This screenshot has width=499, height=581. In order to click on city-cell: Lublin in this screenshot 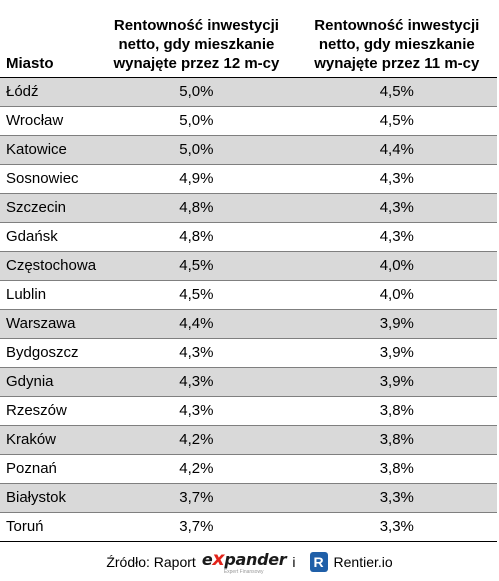, I will do `click(48, 295)`.